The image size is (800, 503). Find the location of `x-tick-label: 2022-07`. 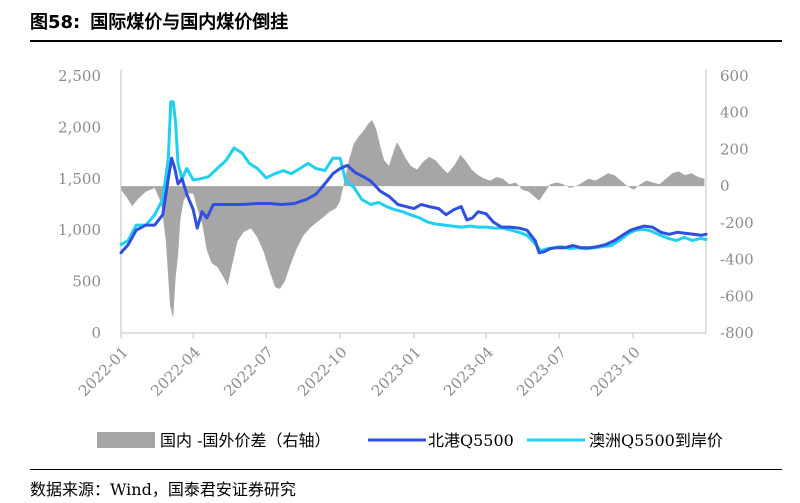

x-tick-label: 2022-07 is located at coordinates (248, 371).